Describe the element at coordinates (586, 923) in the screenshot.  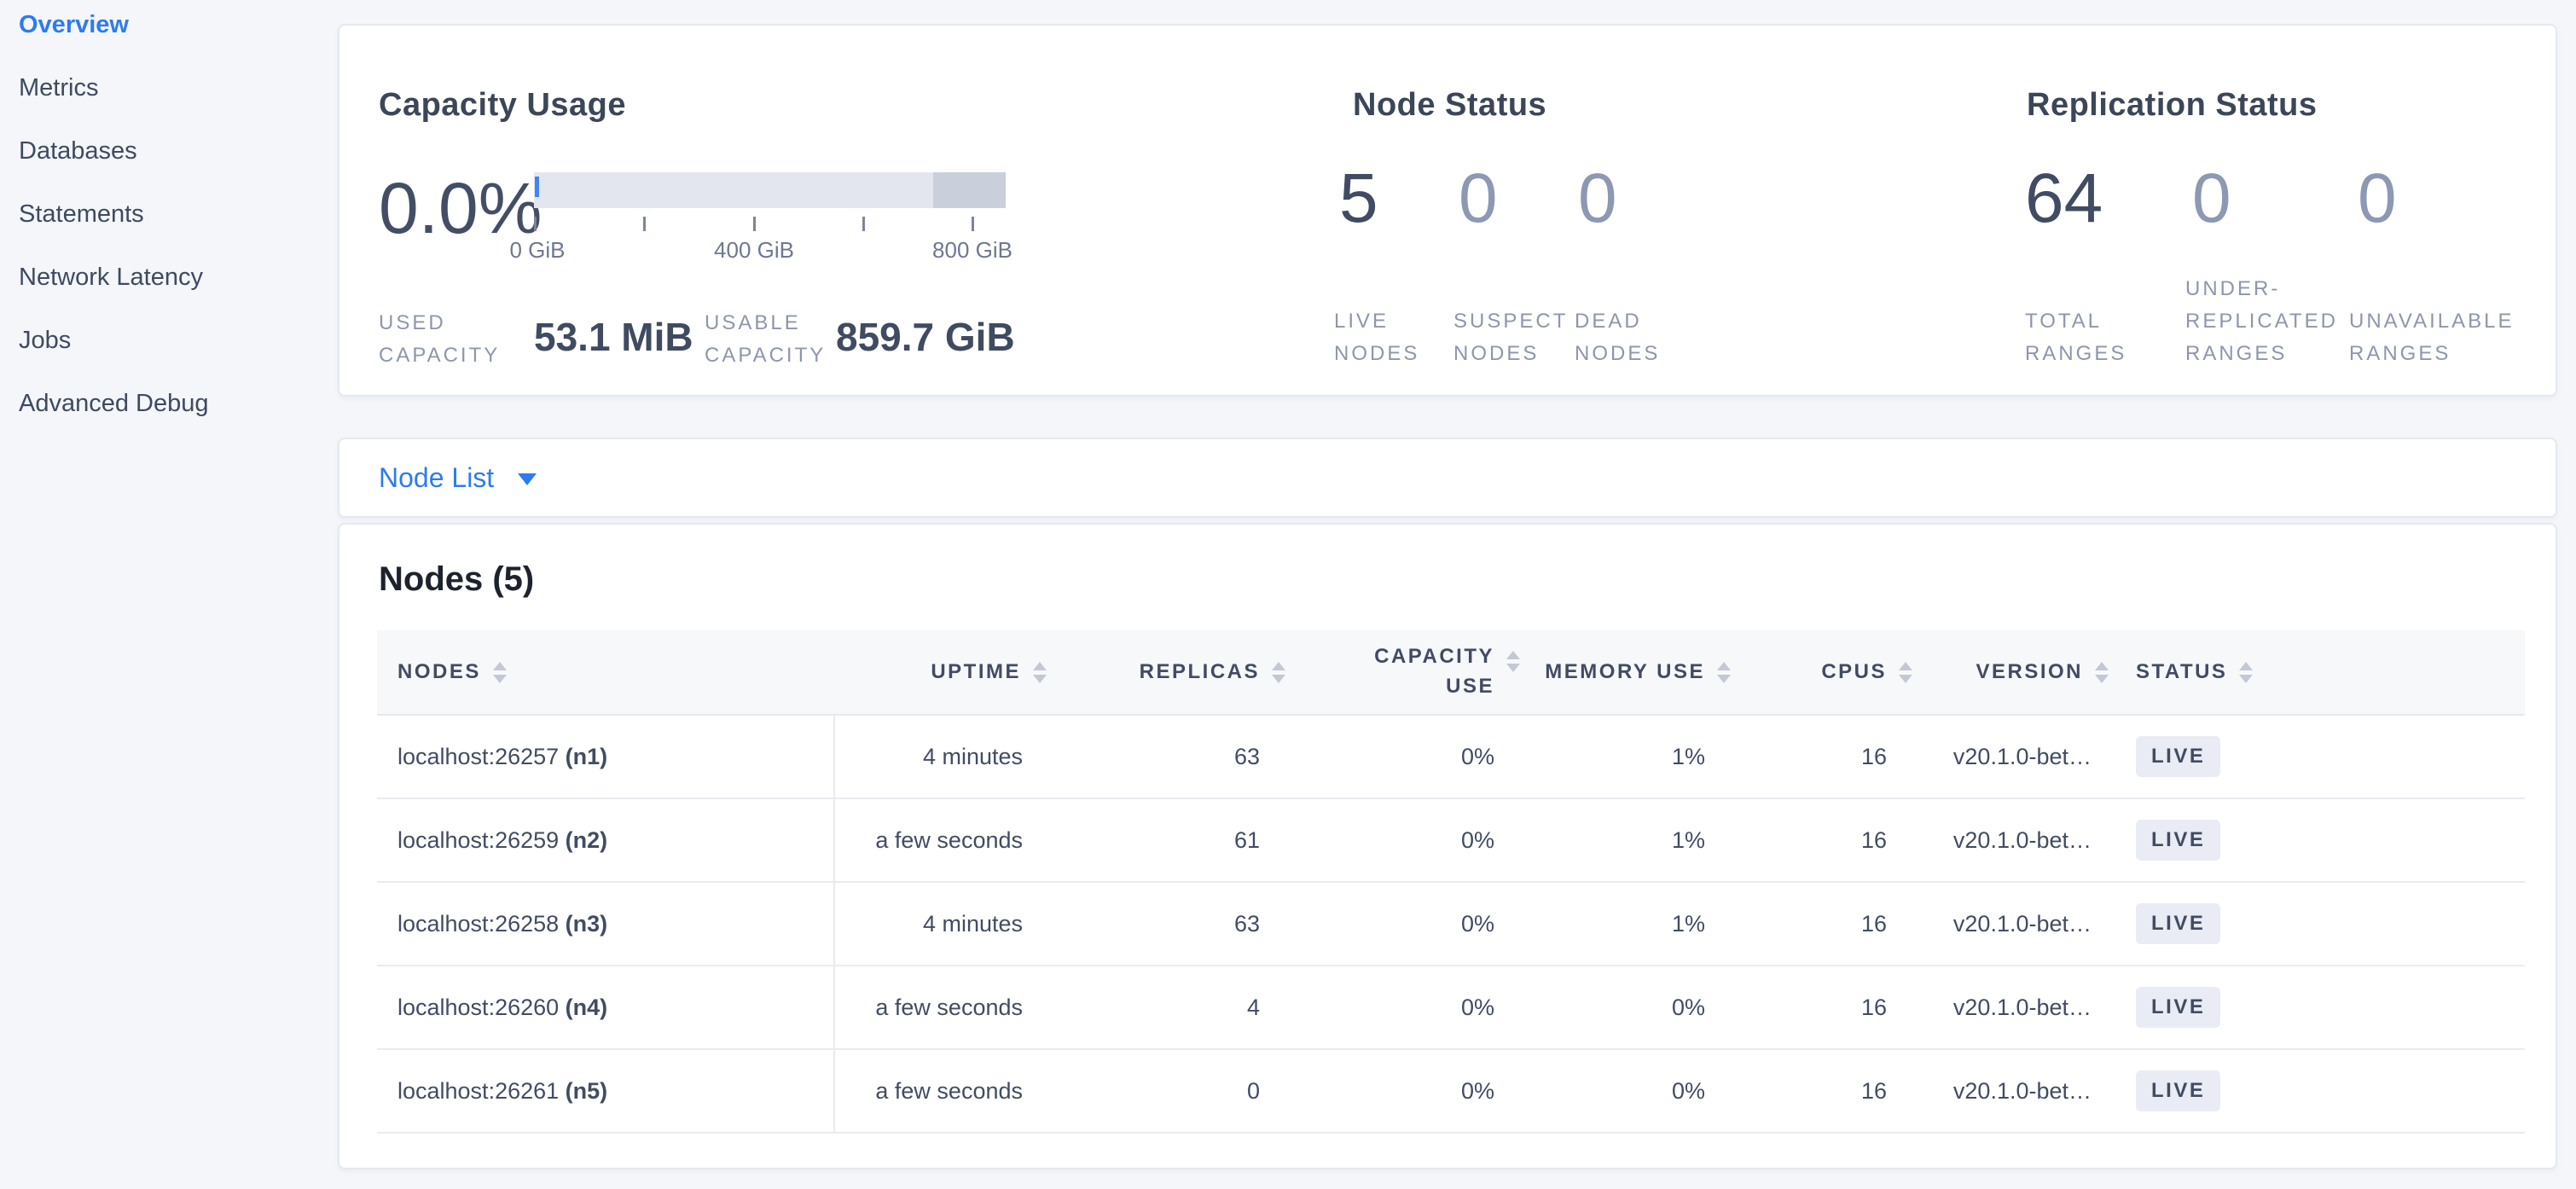
I see `node-id: (n3)` at that location.